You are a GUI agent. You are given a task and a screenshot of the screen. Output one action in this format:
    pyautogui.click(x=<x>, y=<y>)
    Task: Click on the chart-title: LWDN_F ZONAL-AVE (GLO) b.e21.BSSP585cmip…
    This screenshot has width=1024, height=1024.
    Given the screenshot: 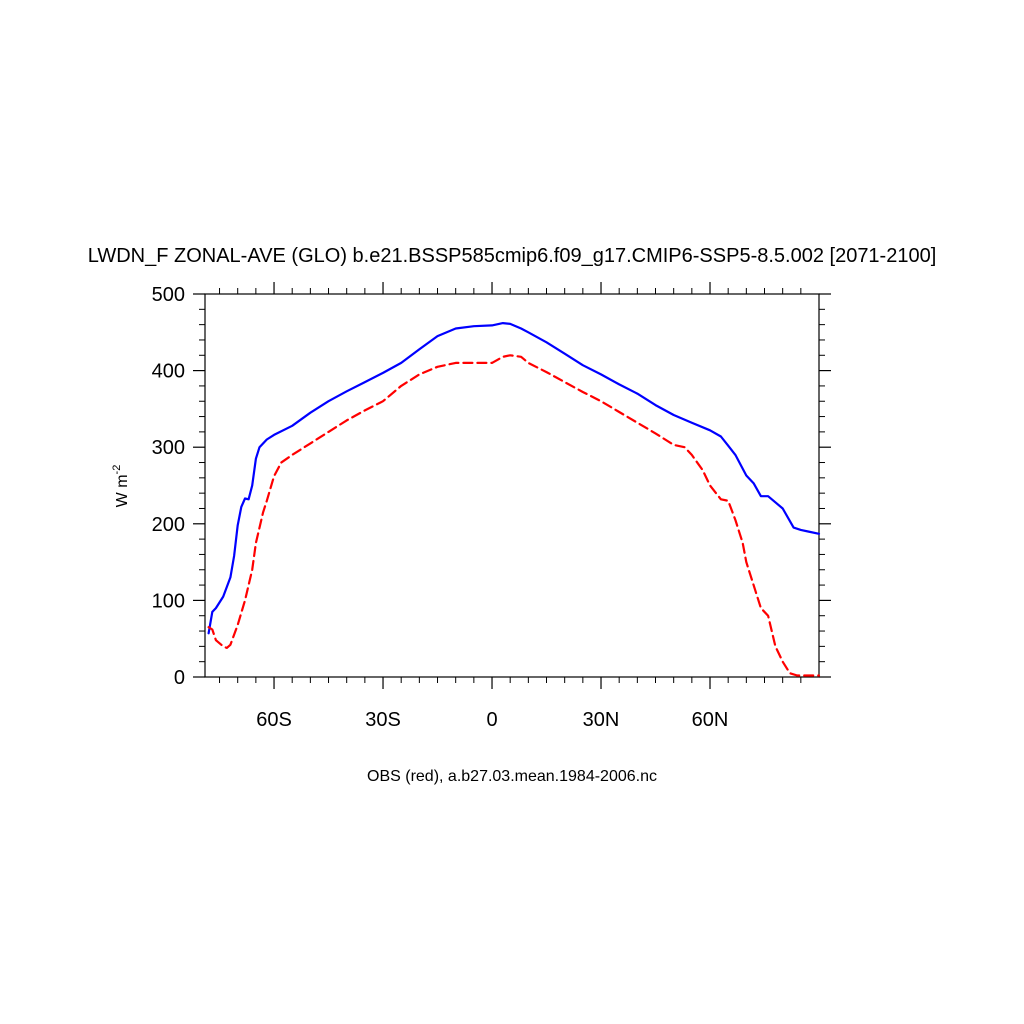 What is the action you would take?
    pyautogui.click(x=512, y=256)
    